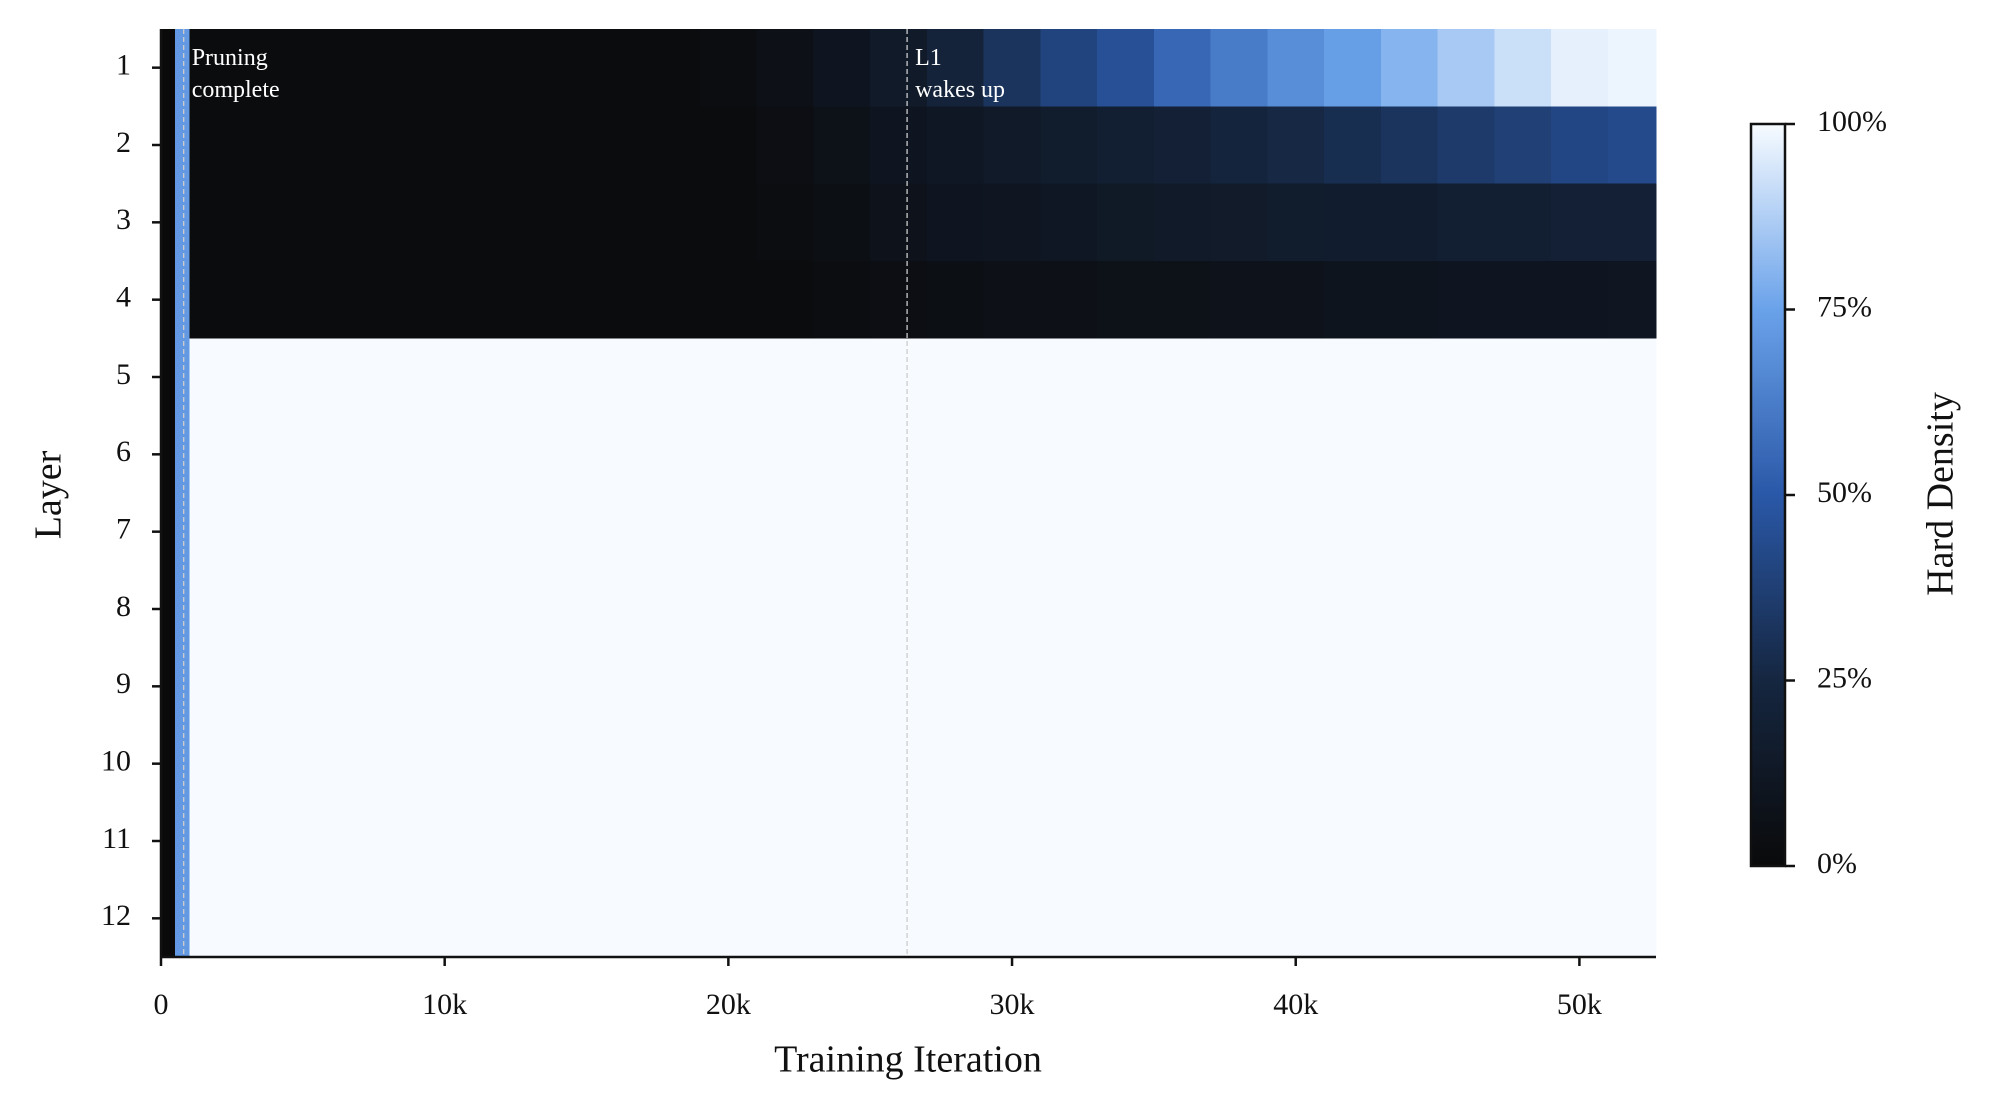 The image size is (1991, 1111). I want to click on annotation-text: wakes up, so click(960, 90).